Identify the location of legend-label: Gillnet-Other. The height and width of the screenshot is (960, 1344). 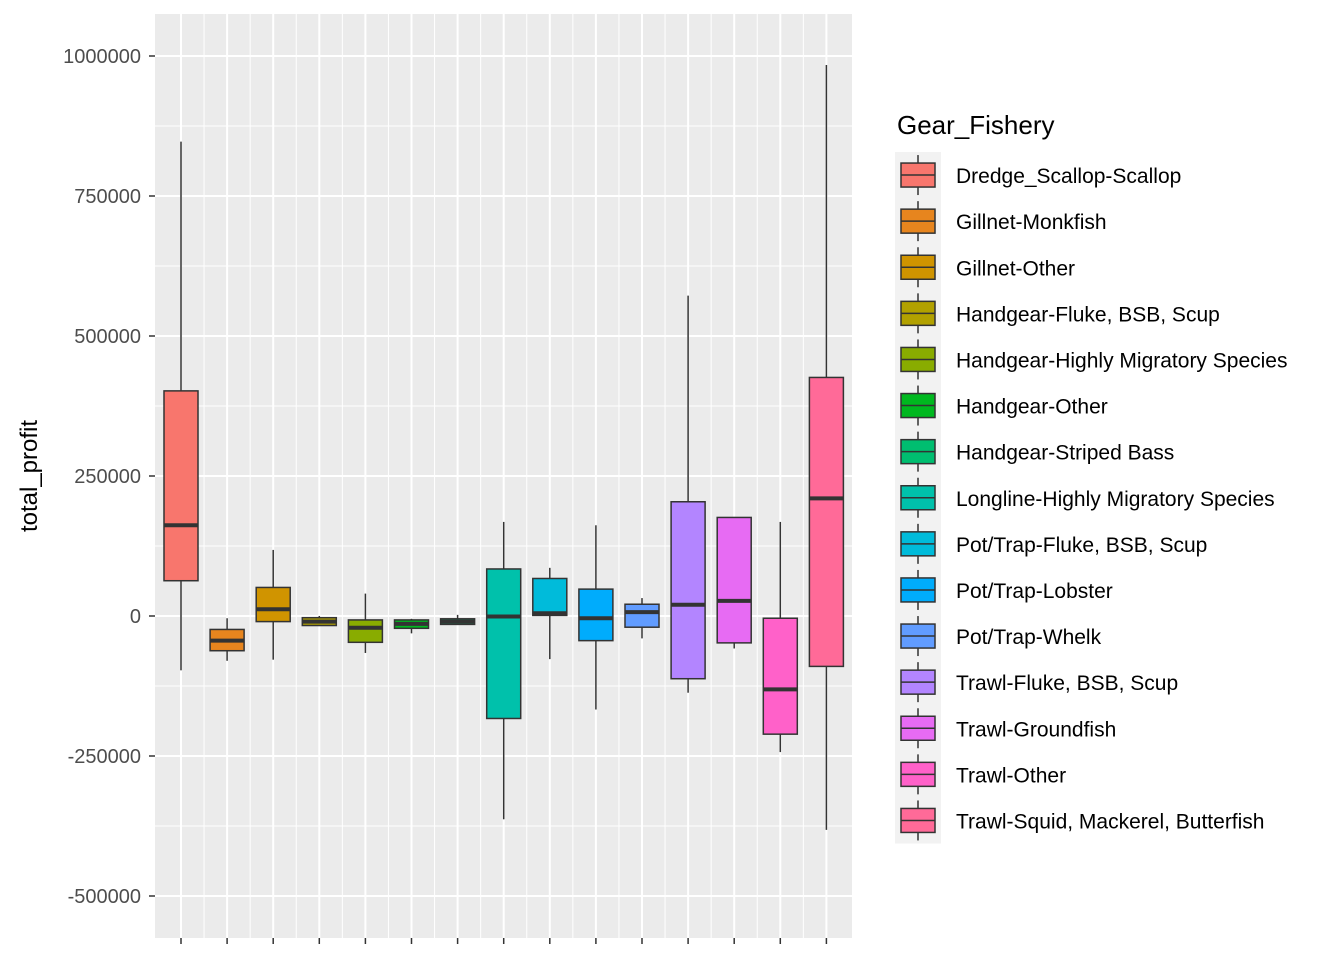
(1015, 268).